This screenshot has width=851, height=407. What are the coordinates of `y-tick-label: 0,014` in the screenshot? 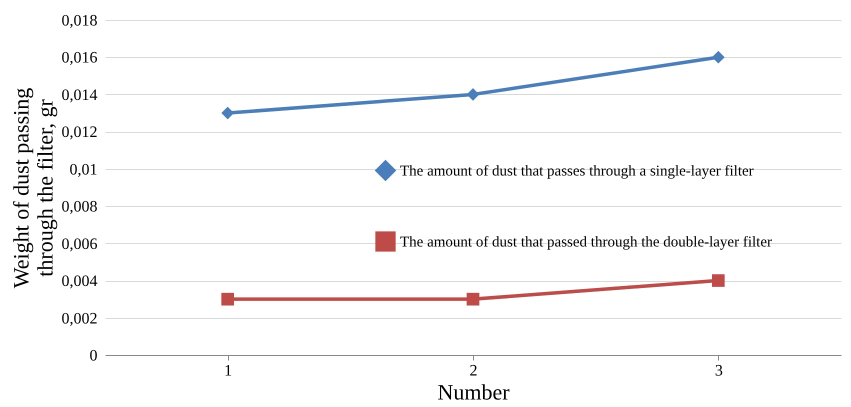 It's located at (80, 95).